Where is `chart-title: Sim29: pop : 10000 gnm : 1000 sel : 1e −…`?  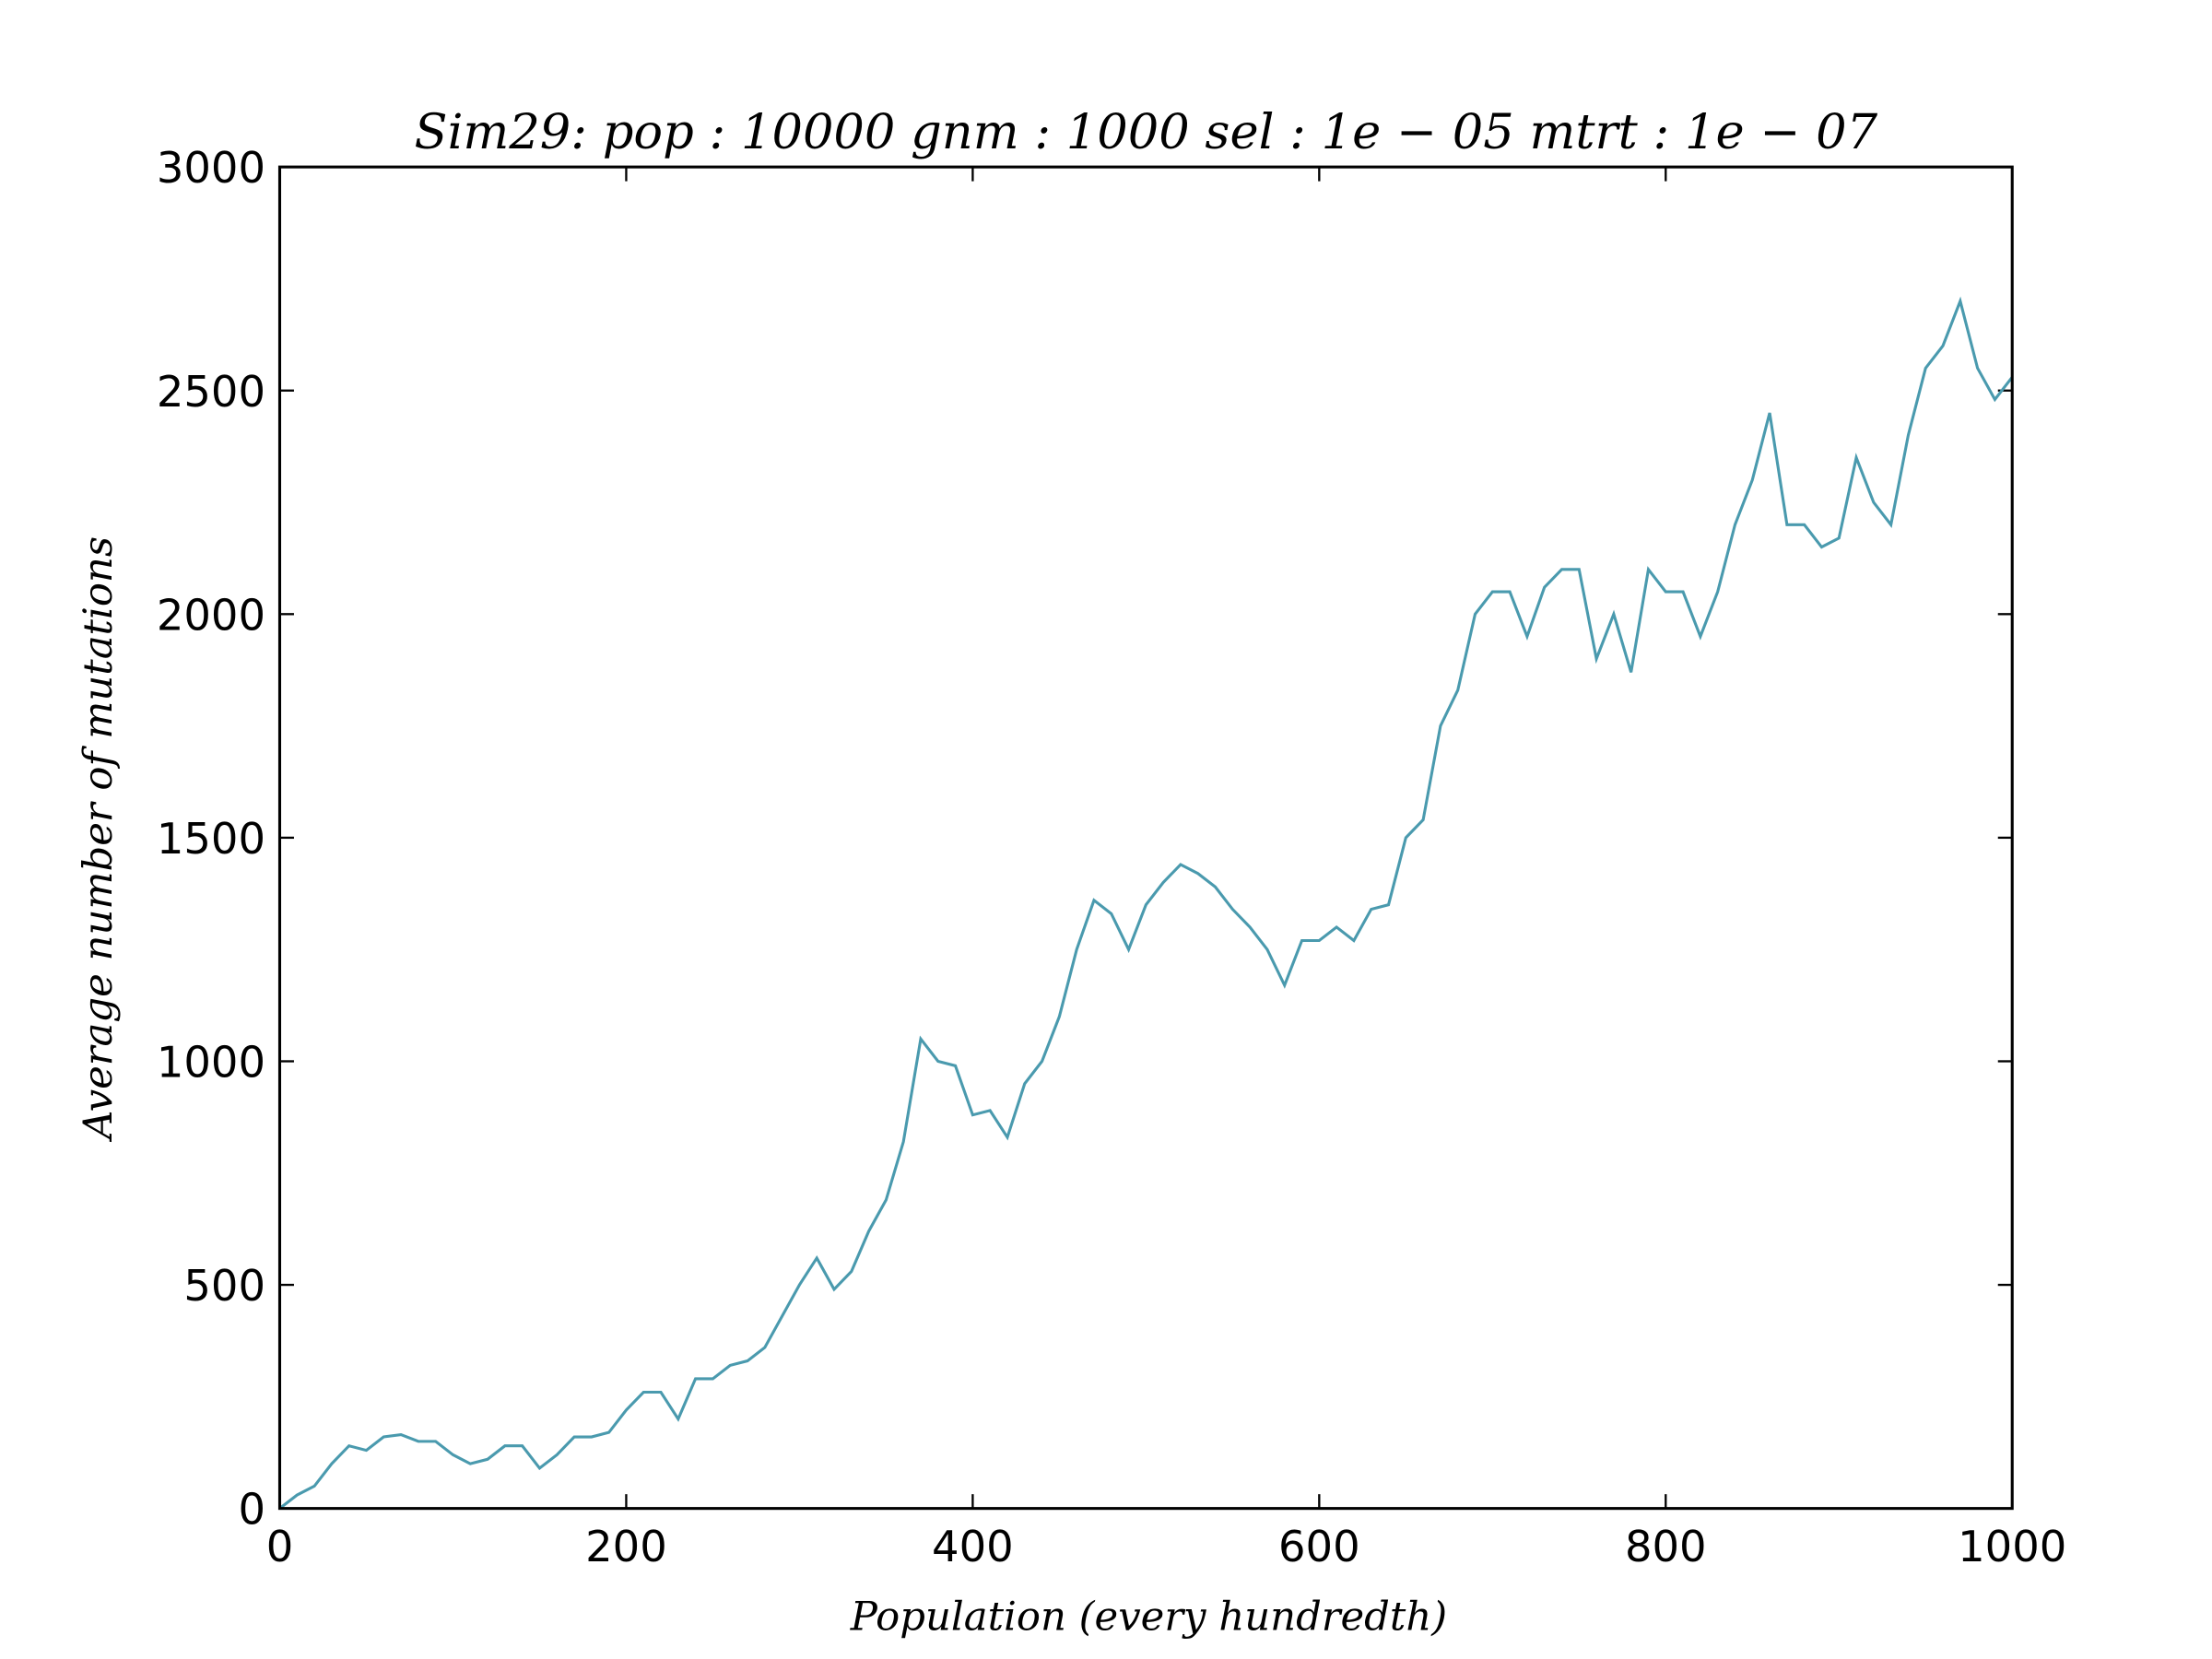 chart-title: Sim29: pop : 10000 gnm : 1000 sel : 1e −… is located at coordinates (1146, 132).